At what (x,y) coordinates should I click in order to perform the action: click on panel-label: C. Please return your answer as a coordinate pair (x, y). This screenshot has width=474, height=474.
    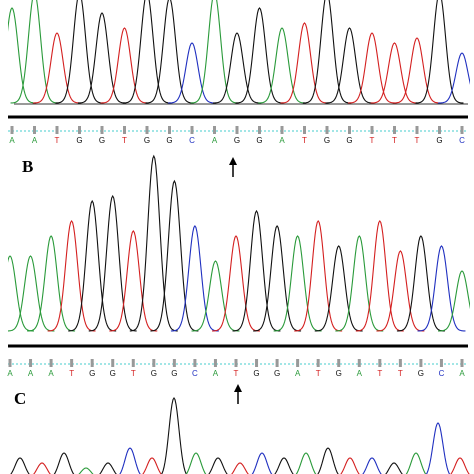
    Looking at the image, I should click on (20, 398).